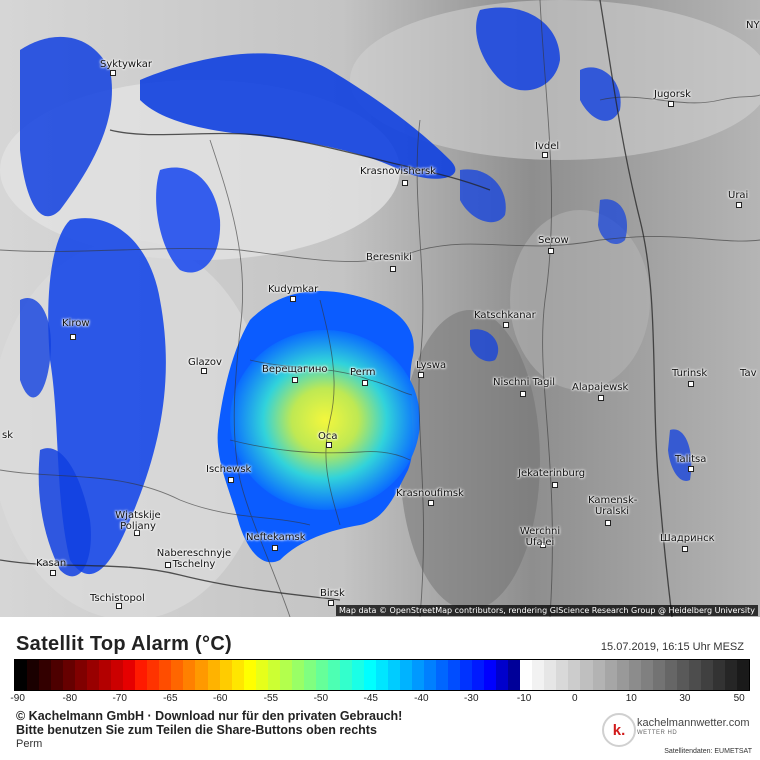 The height and width of the screenshot is (760, 760). What do you see at coordinates (138, 521) in the screenshot?
I see `city-label-wjatskije-poljany: Wjatskije Poljany` at bounding box center [138, 521].